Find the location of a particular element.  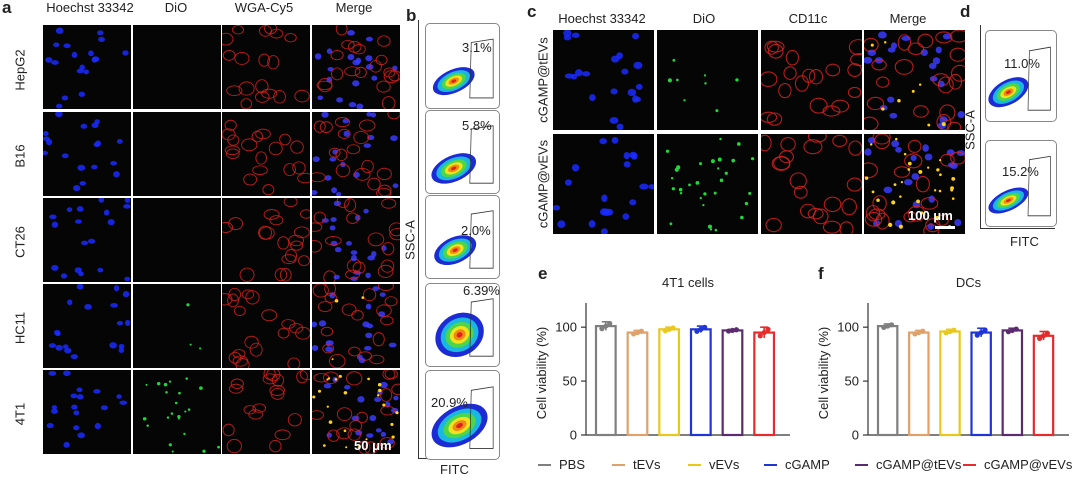

micrograph-a-r1-c0 is located at coordinates (87, 154).